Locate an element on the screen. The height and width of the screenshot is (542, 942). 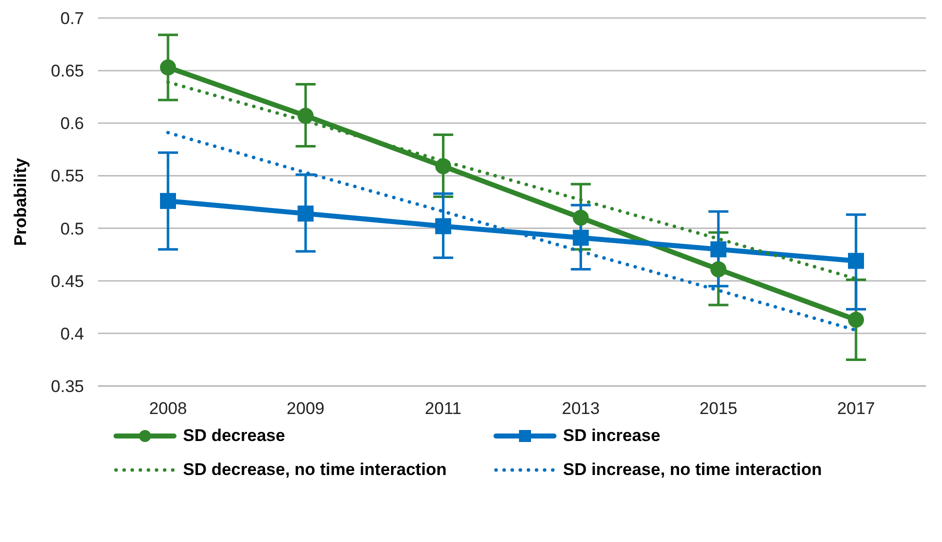
legend-label: SD decrease, no time interaction is located at coordinates (315, 470).